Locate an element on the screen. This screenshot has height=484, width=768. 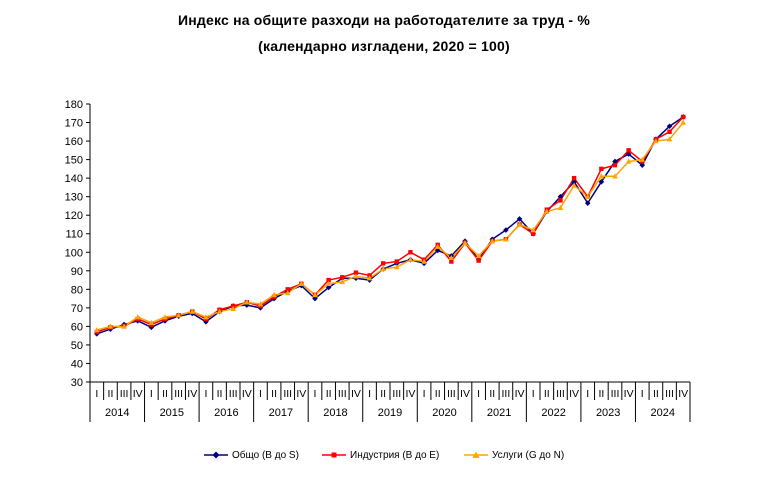
y-tick-label: 110 is located at coordinates (74, 235).